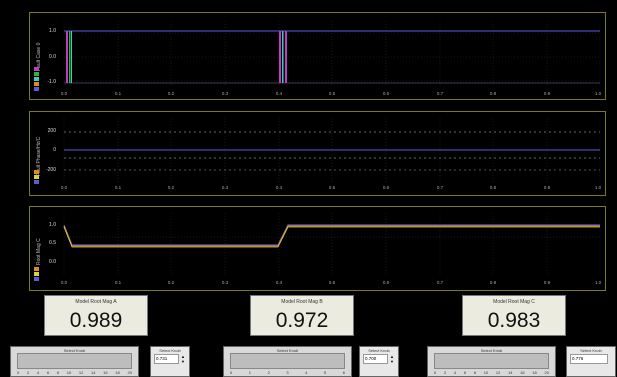 The width and height of the screenshot is (617, 377). I want to click on y-tick: -1.0, so click(51, 82).